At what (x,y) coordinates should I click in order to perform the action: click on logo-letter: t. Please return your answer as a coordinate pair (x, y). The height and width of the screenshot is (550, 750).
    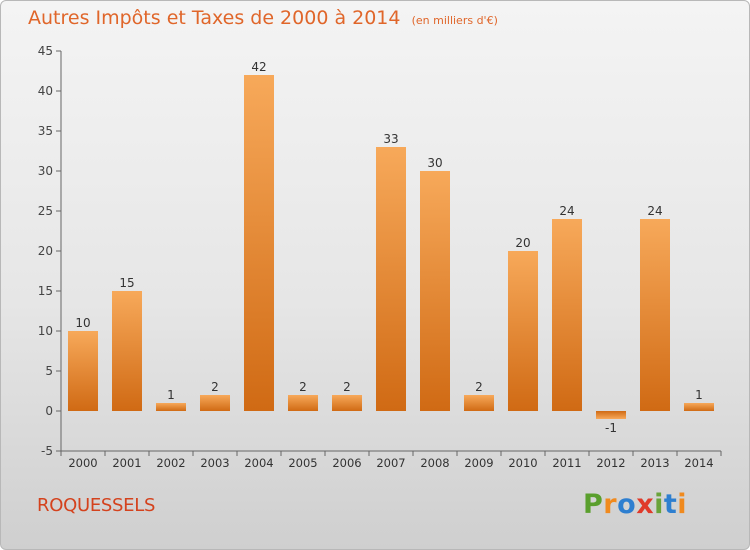
    Looking at the image, I should click on (670, 504).